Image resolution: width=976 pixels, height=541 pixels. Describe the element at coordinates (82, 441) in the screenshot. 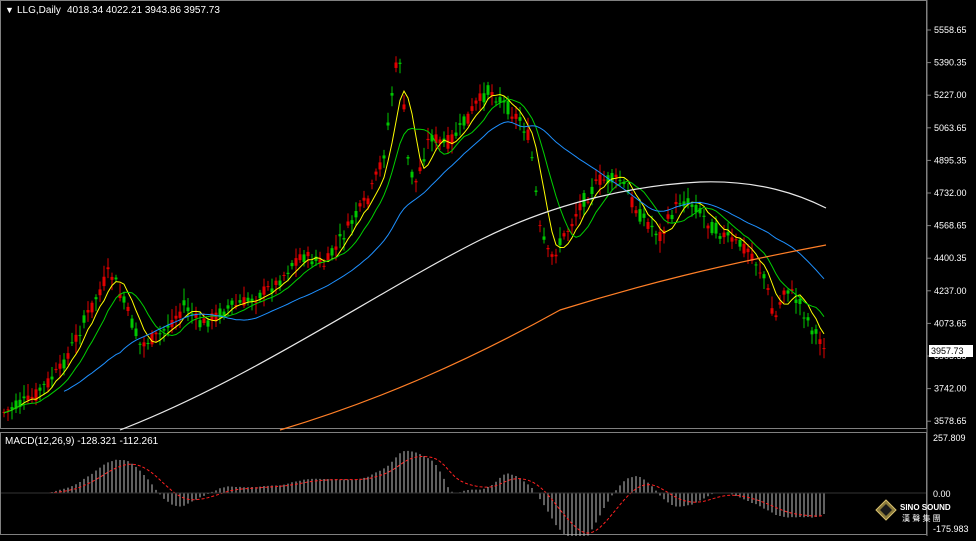

I see `macd-label: MACD(12,26,9) -128.321 -112.261` at that location.